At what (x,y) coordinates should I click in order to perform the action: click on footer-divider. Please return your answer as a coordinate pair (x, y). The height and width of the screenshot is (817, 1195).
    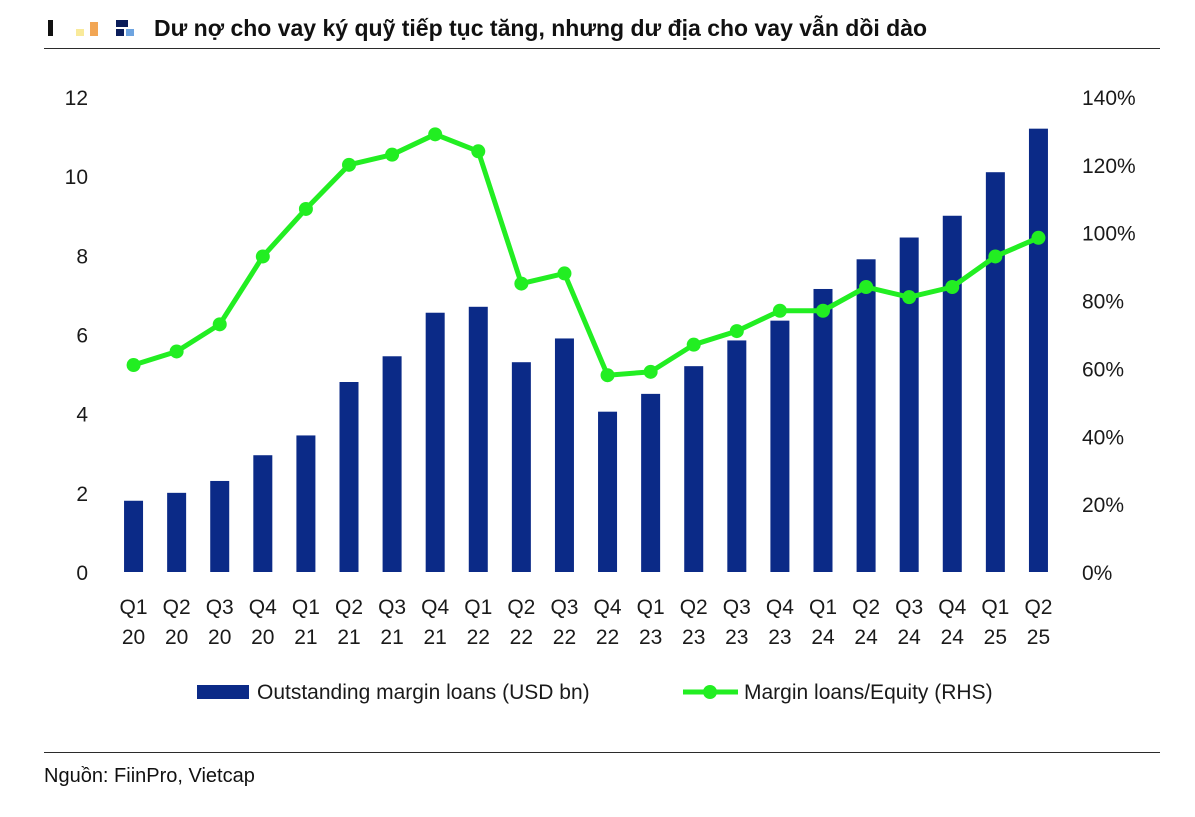
    Looking at the image, I should click on (602, 752).